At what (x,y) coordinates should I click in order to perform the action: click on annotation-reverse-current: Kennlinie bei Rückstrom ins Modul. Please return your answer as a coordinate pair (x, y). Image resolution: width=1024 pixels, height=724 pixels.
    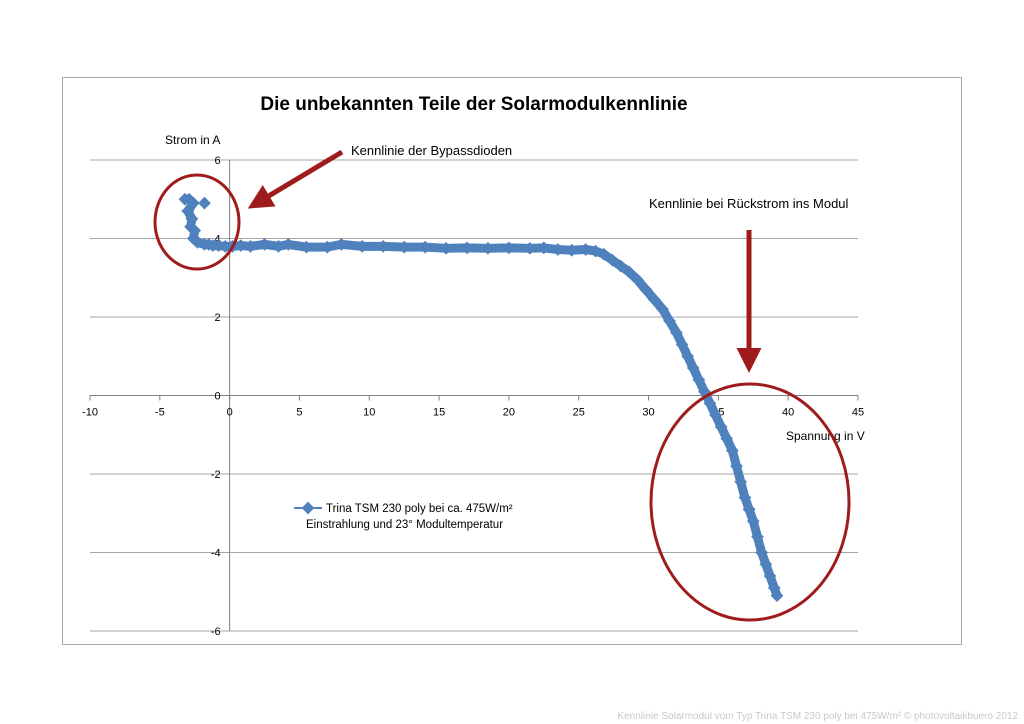
    Looking at the image, I should click on (749, 203).